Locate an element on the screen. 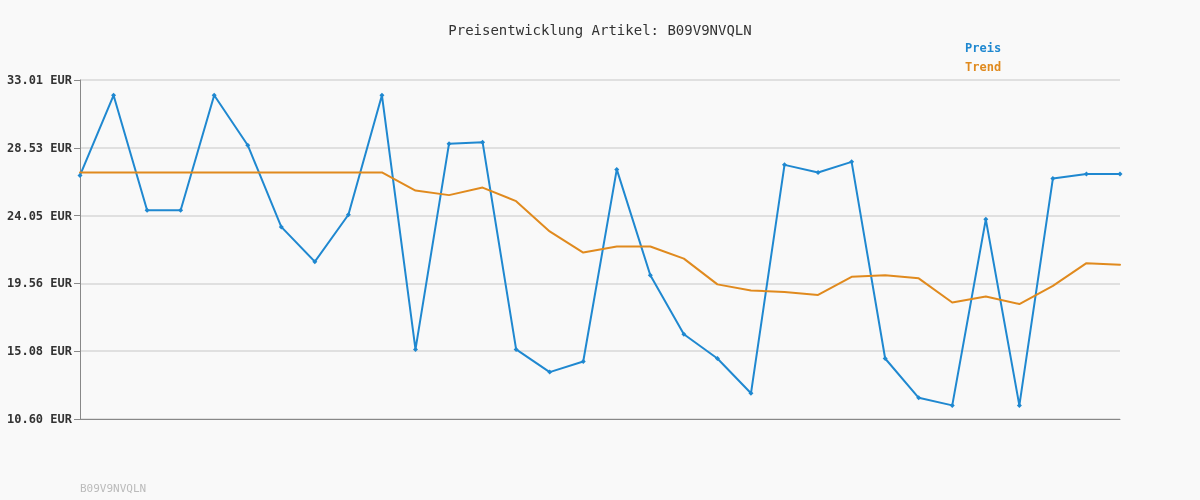 Image resolution: width=1200 pixels, height=500 pixels. text: B09V9NVQLN is located at coordinates (113, 488).